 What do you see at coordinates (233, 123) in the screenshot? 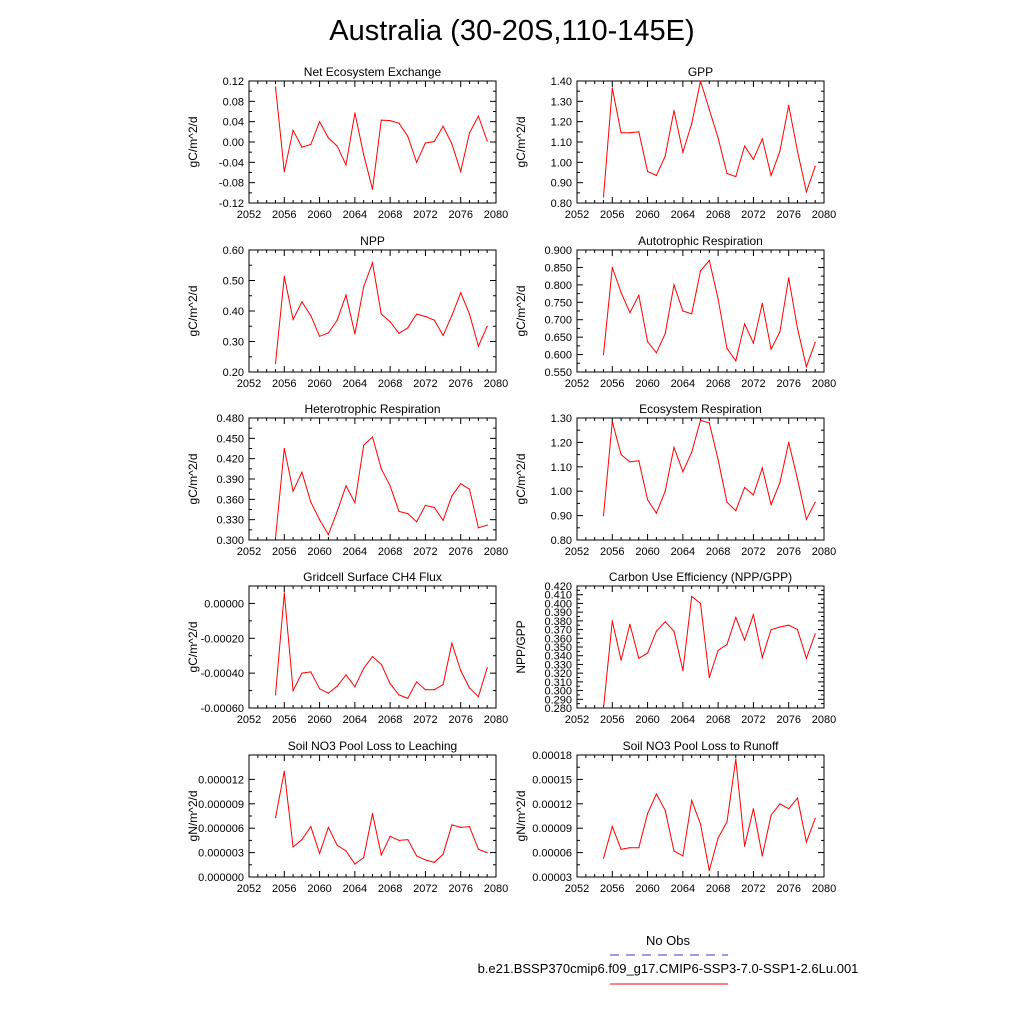
I see `y-tick-label: 0.04` at bounding box center [233, 123].